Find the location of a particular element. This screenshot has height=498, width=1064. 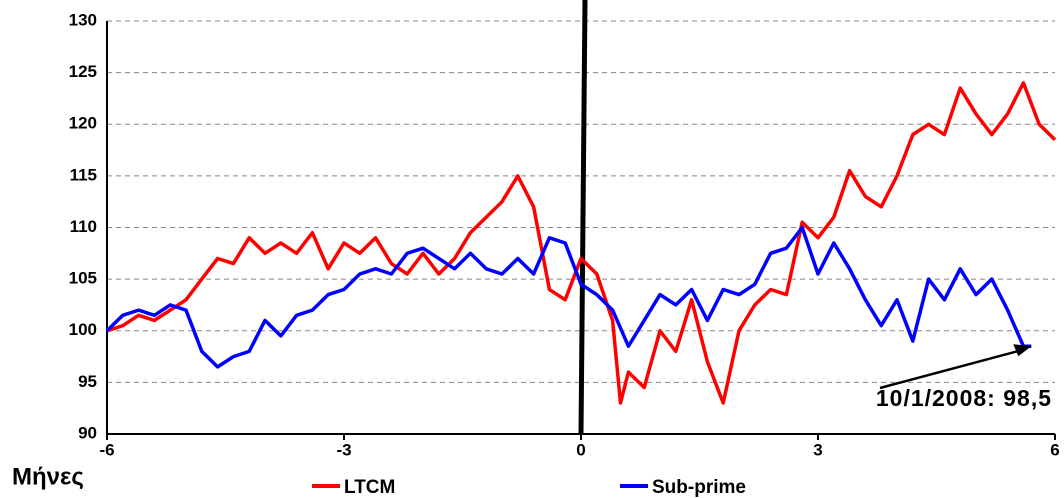

y-tick-label: 95 is located at coordinates (87, 381).